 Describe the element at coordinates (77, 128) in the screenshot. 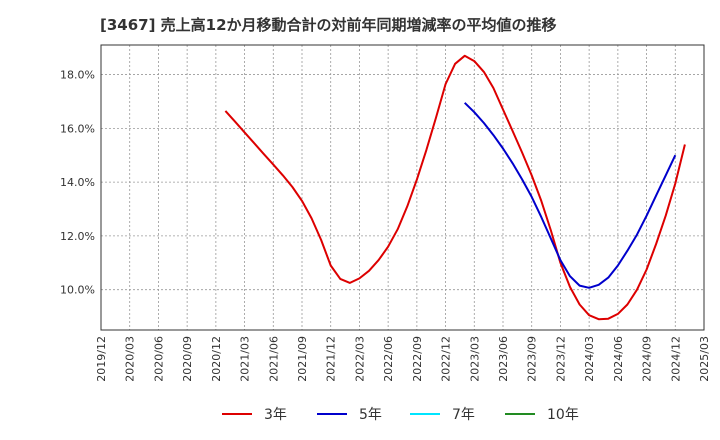

I see `y-tick-label: 16.0%` at that location.